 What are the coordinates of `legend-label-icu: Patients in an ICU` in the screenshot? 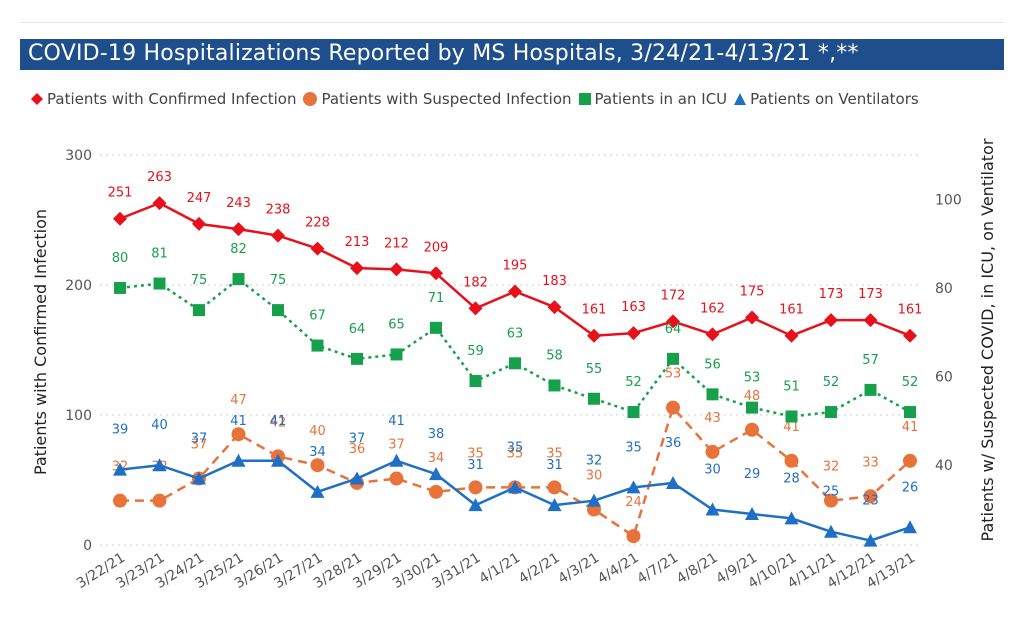 It's located at (661, 99).